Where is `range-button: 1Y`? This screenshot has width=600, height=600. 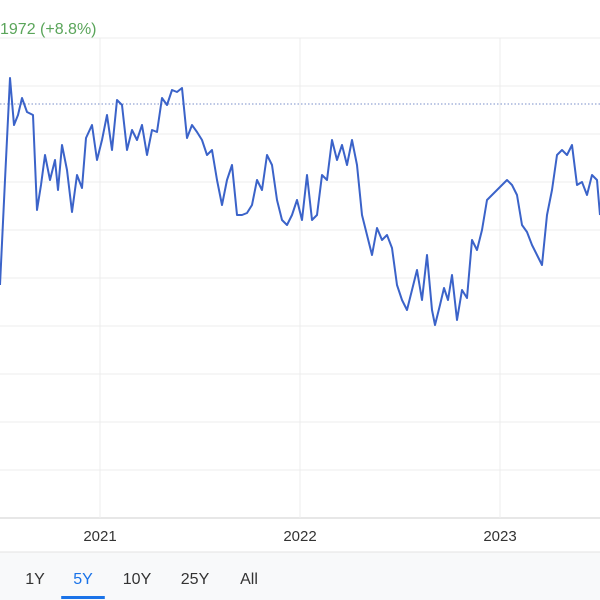 range-button: 1Y is located at coordinates (35, 579).